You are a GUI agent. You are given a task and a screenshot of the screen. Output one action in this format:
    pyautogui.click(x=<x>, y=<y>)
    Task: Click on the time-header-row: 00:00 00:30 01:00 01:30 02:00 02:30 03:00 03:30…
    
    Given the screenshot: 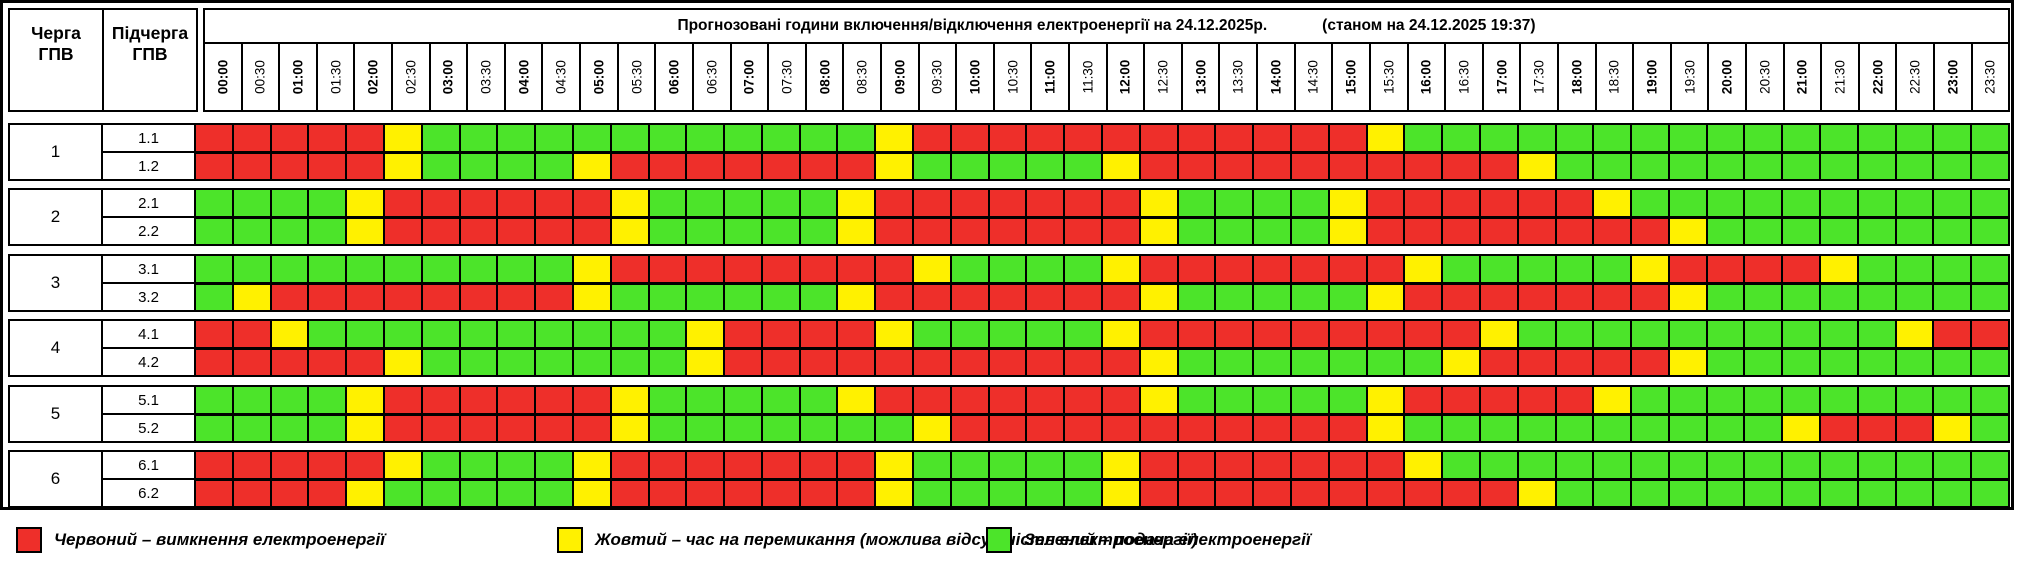 What is the action you would take?
    pyautogui.click(x=1106, y=77)
    